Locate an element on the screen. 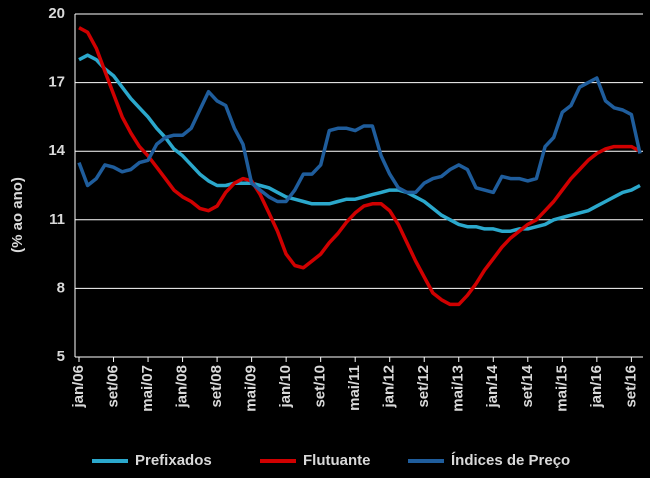 This screenshot has width=650, height=478. x-tick-label: jan/08 is located at coordinates (182, 387).